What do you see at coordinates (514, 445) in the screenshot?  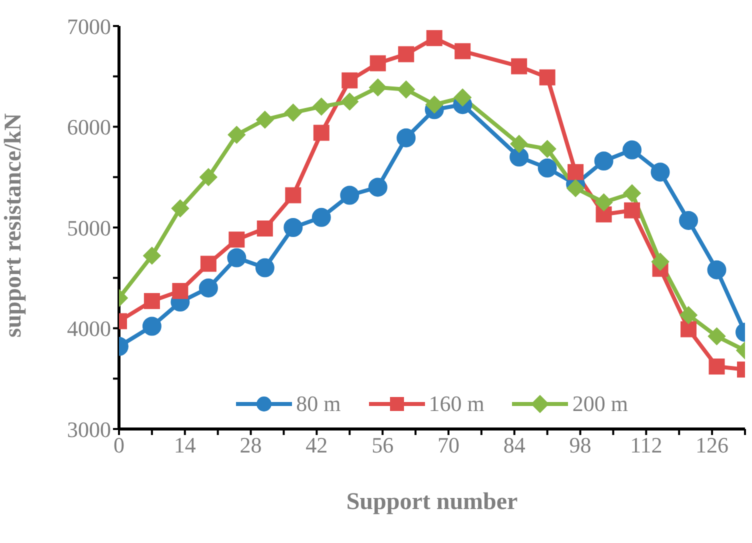 I see `x-tick-label: 84` at bounding box center [514, 445].